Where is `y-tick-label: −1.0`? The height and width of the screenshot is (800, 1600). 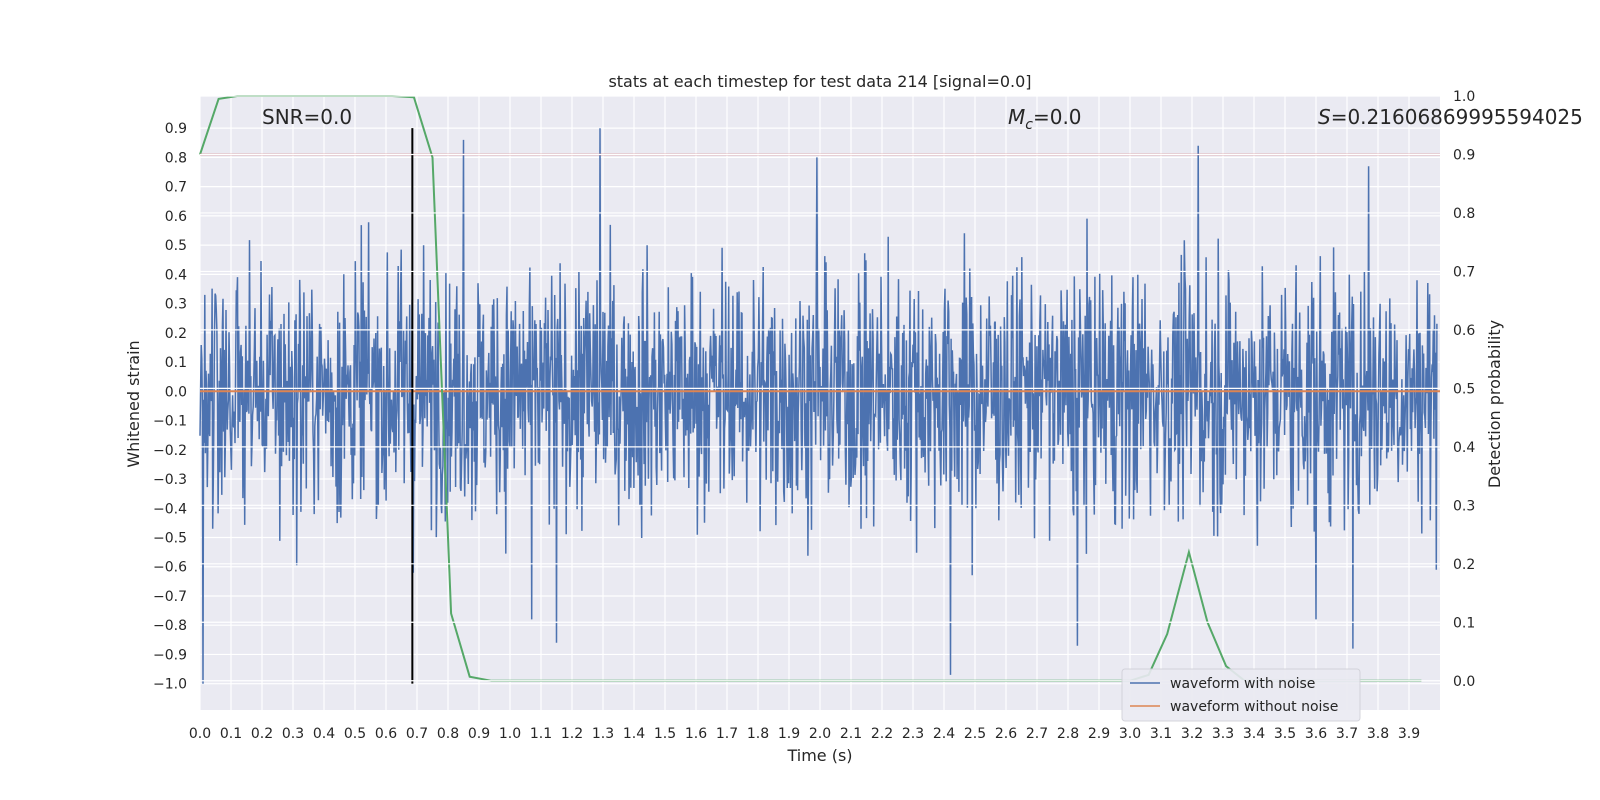
y-tick-label: −1.0 is located at coordinates (170, 685).